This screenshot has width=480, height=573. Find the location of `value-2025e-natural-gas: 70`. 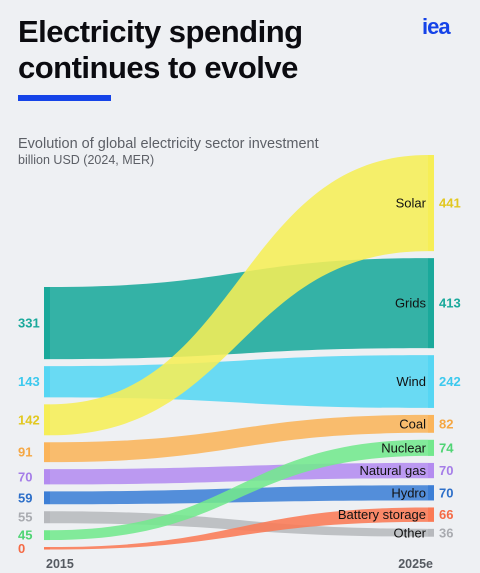

value-2025e-natural-gas: 70 is located at coordinates (446, 470).